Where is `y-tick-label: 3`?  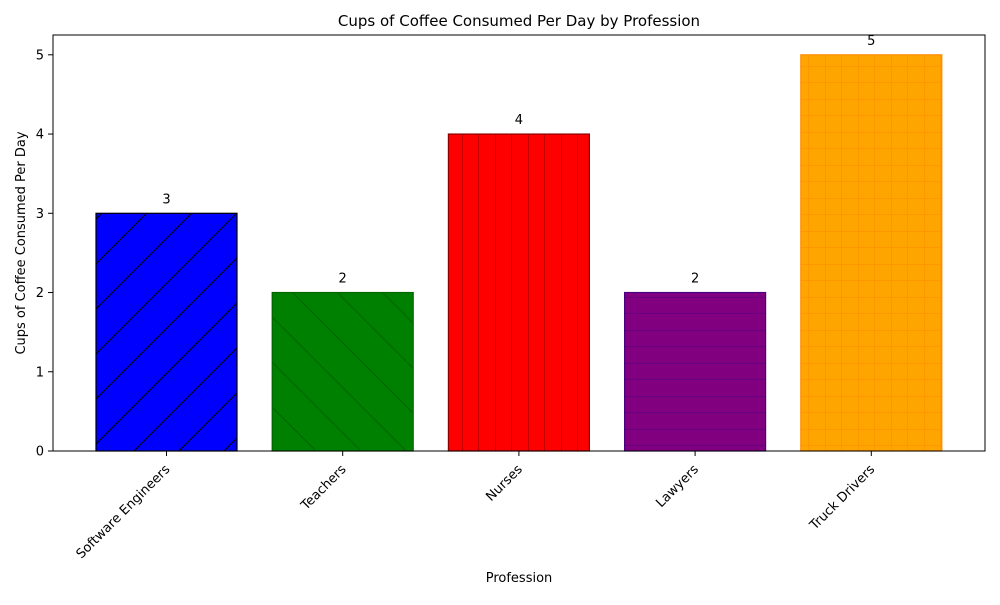 y-tick-label: 3 is located at coordinates (40, 214).